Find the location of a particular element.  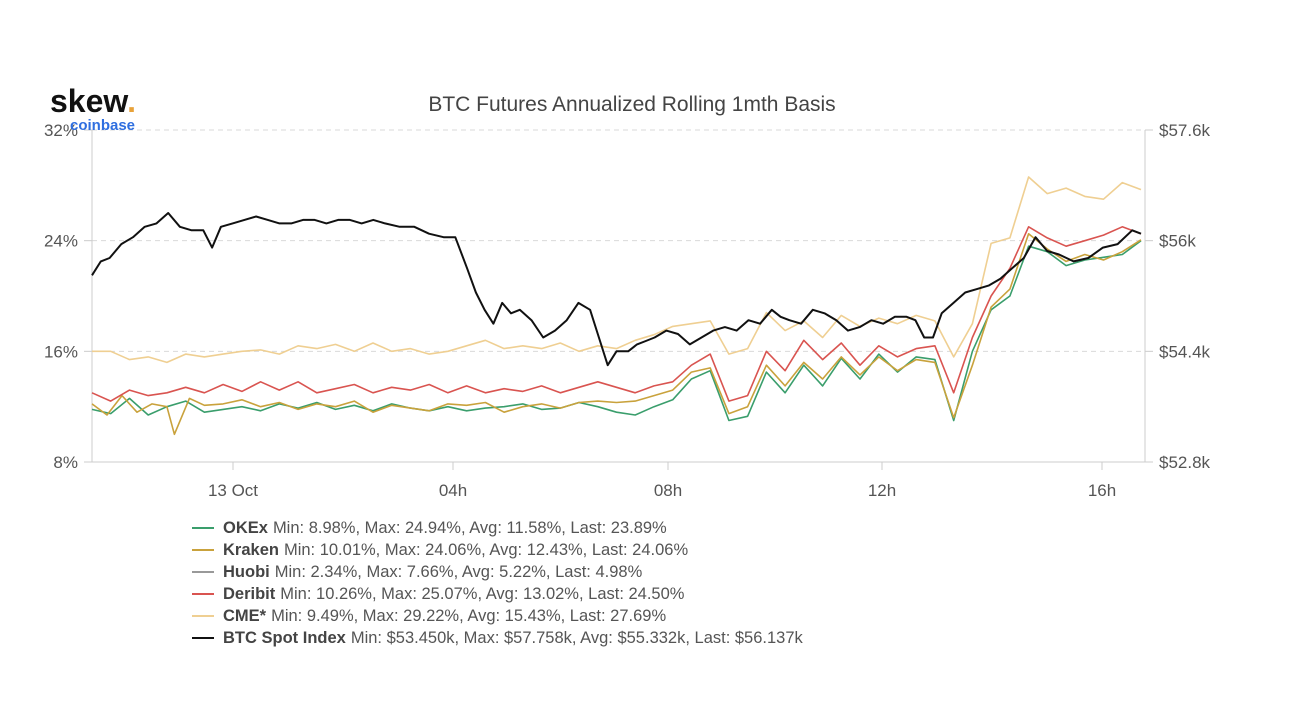

x-tick-label: 13 Oct is located at coordinates (233, 490).